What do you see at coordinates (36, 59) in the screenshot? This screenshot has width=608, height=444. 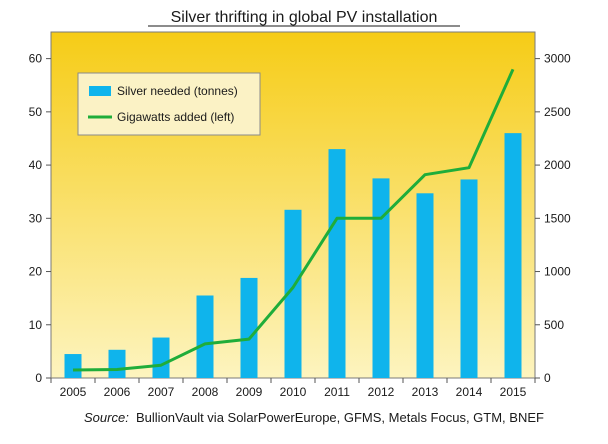 I see `left-tick-label: 60` at bounding box center [36, 59].